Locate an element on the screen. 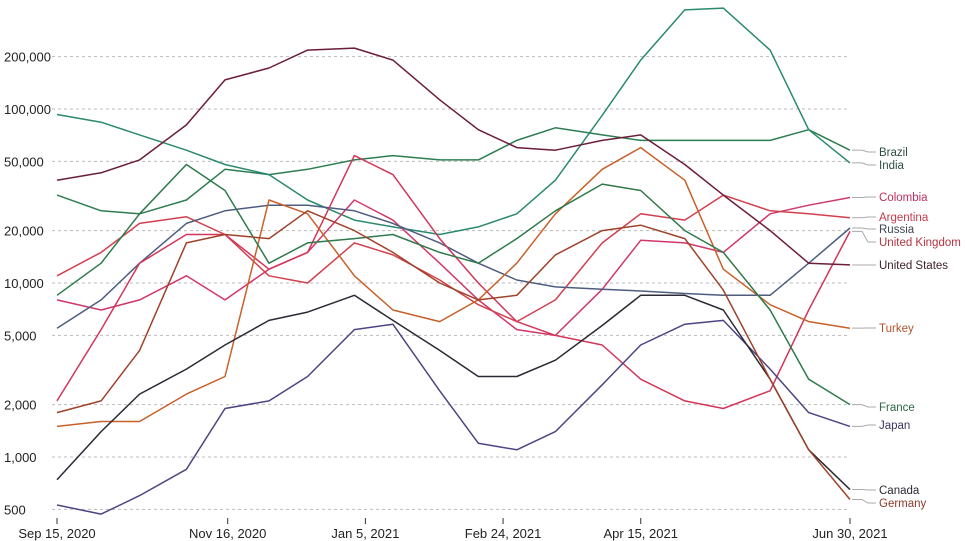 The width and height of the screenshot is (965, 541). y-tick-label: 100,000 is located at coordinates (27, 109).